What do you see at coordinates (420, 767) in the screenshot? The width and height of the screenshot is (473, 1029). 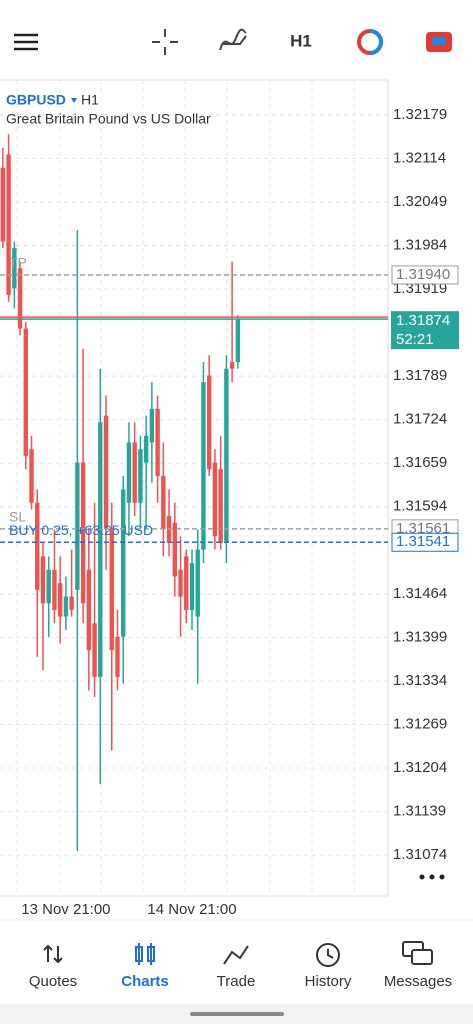 I see `y-tick-label: 1.31204` at bounding box center [420, 767].